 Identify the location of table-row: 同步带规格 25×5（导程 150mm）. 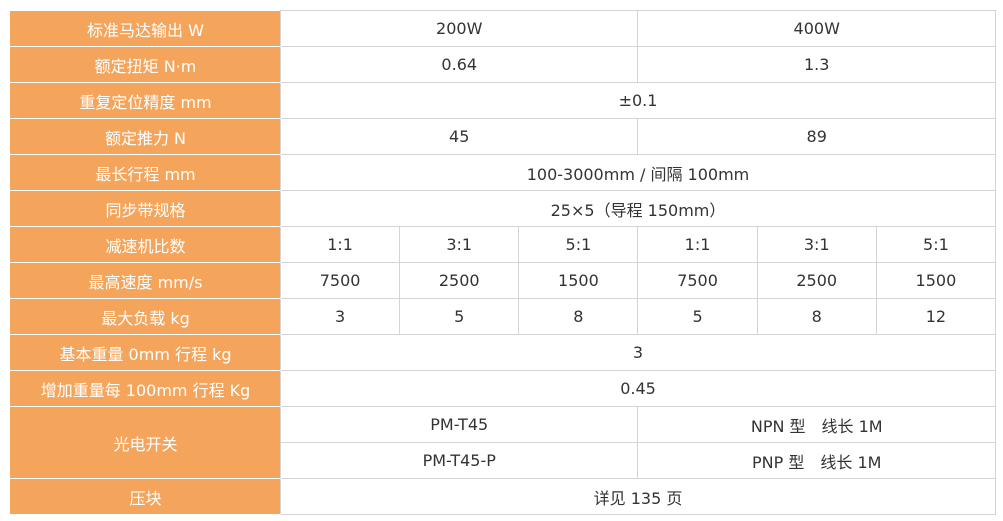
(503, 208).